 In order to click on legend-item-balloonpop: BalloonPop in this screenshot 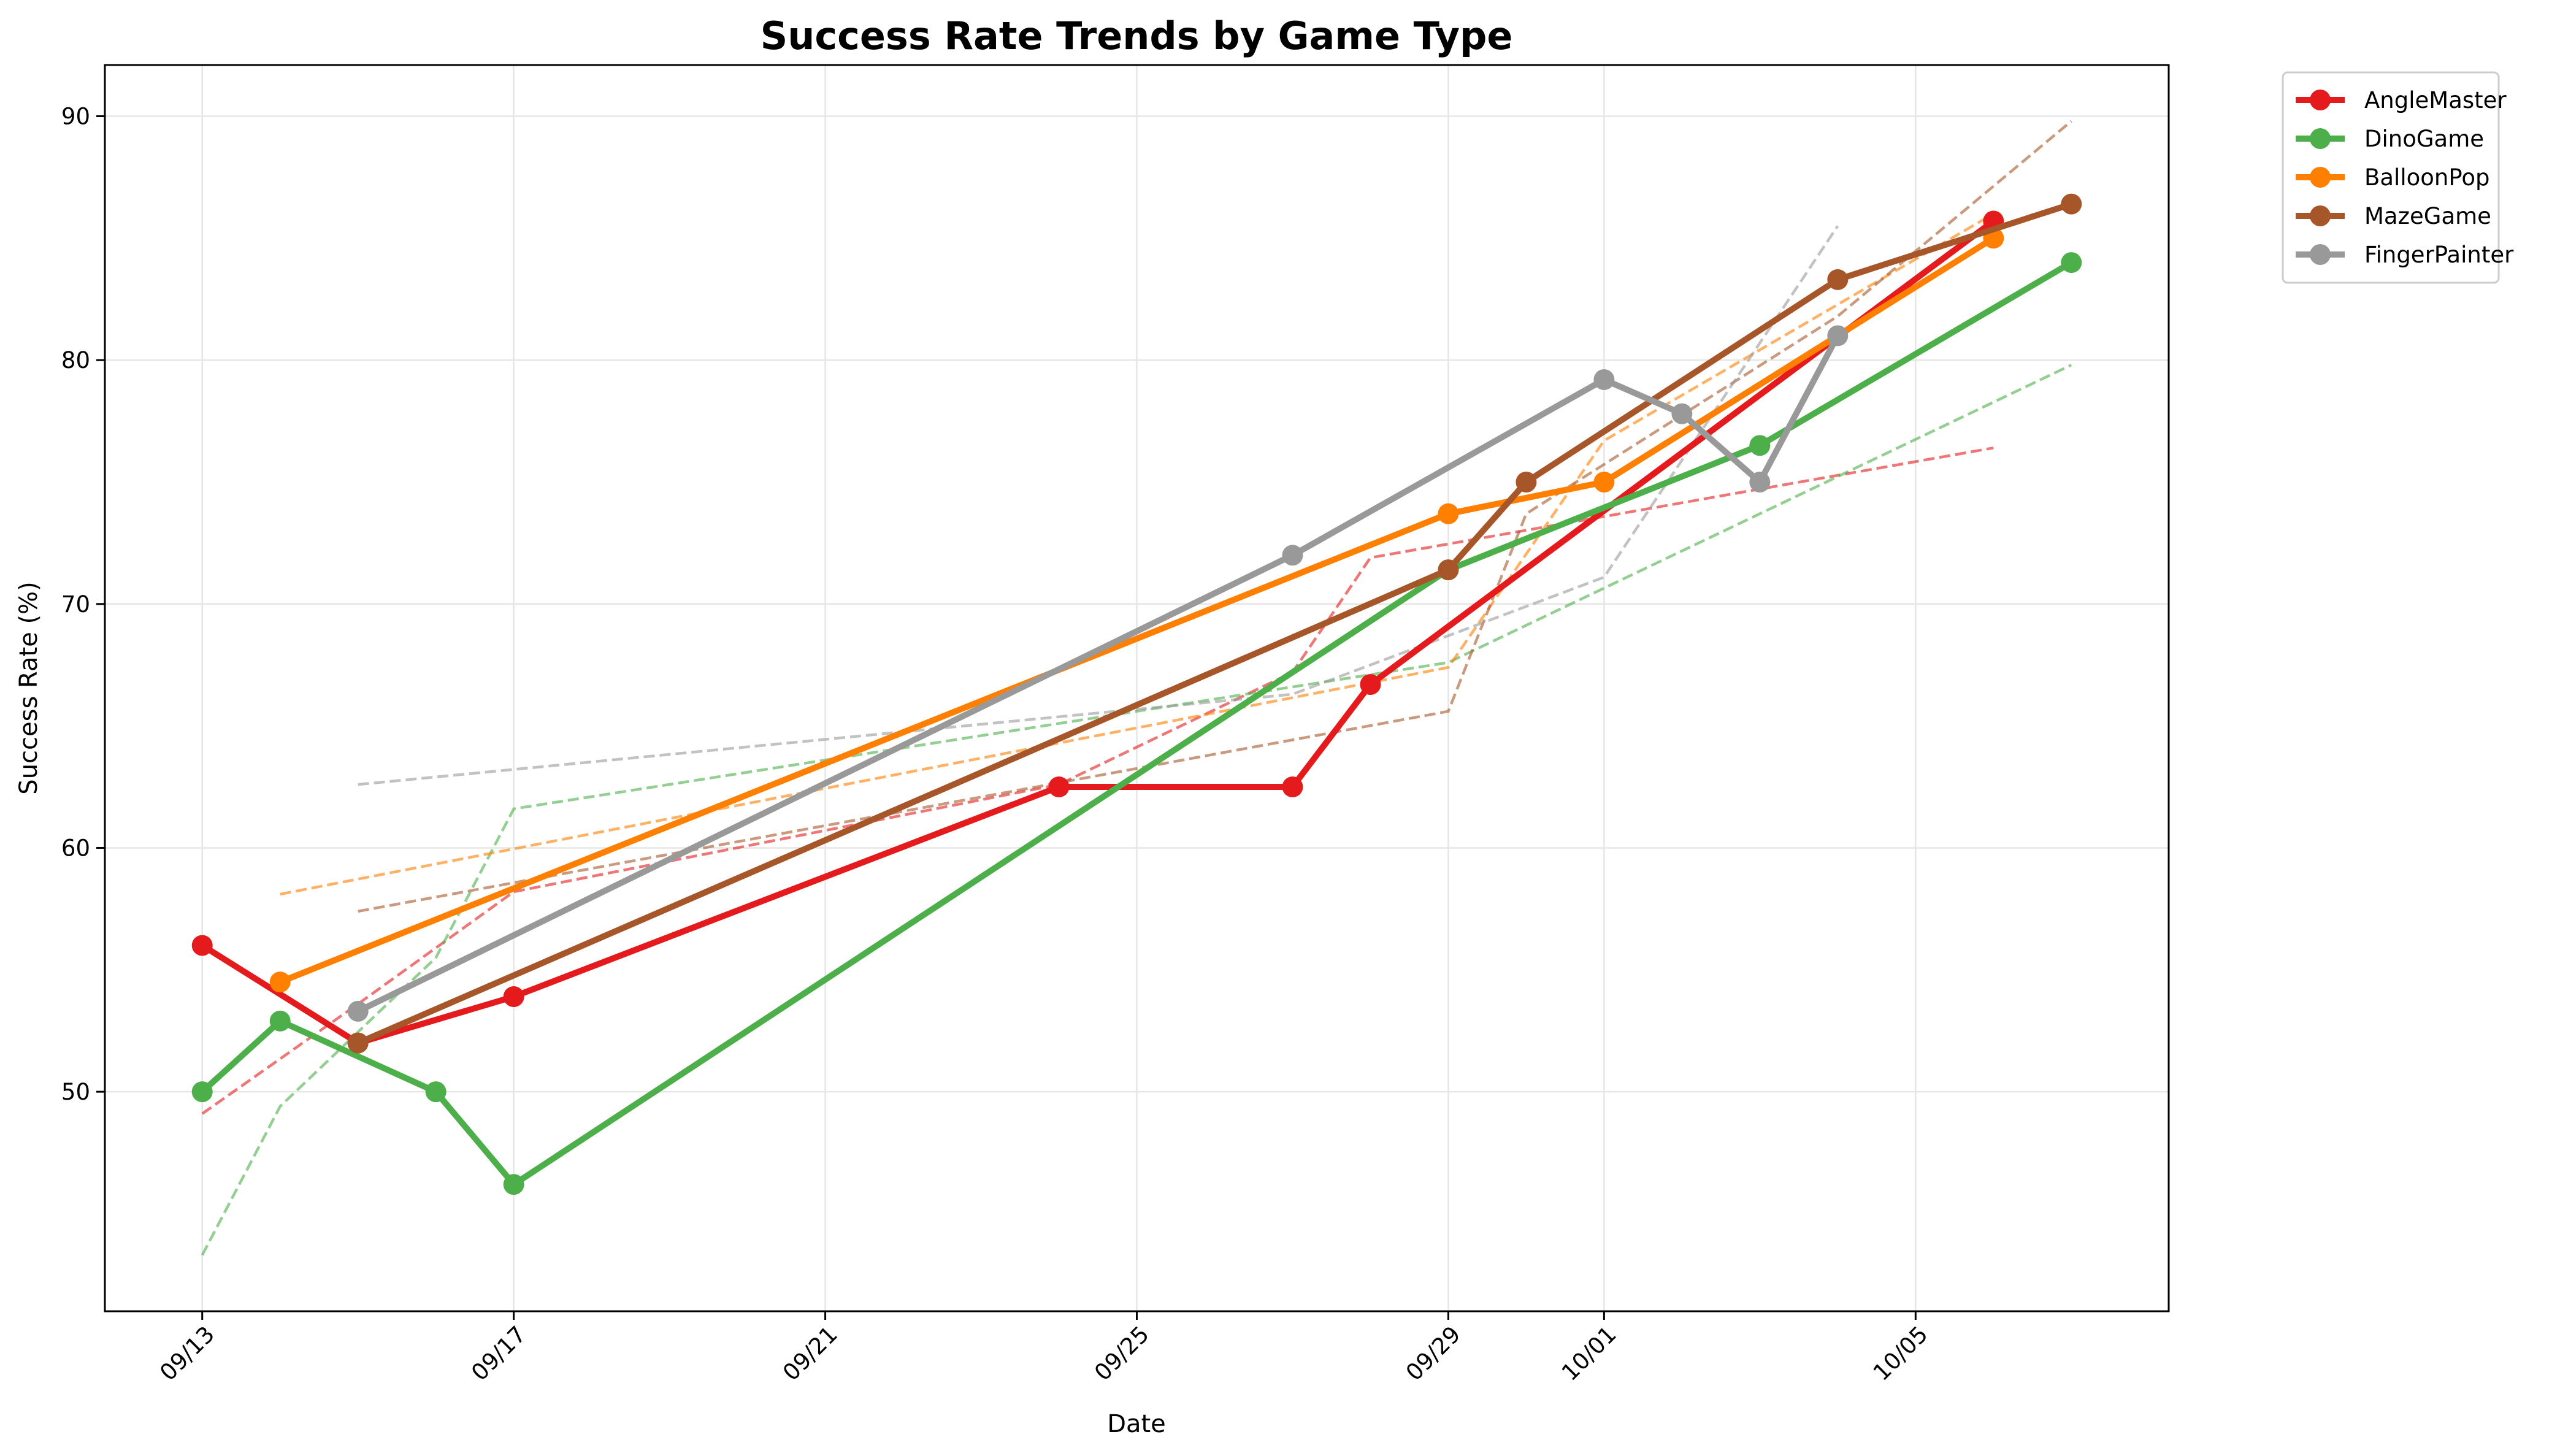, I will do `click(2392, 177)`.